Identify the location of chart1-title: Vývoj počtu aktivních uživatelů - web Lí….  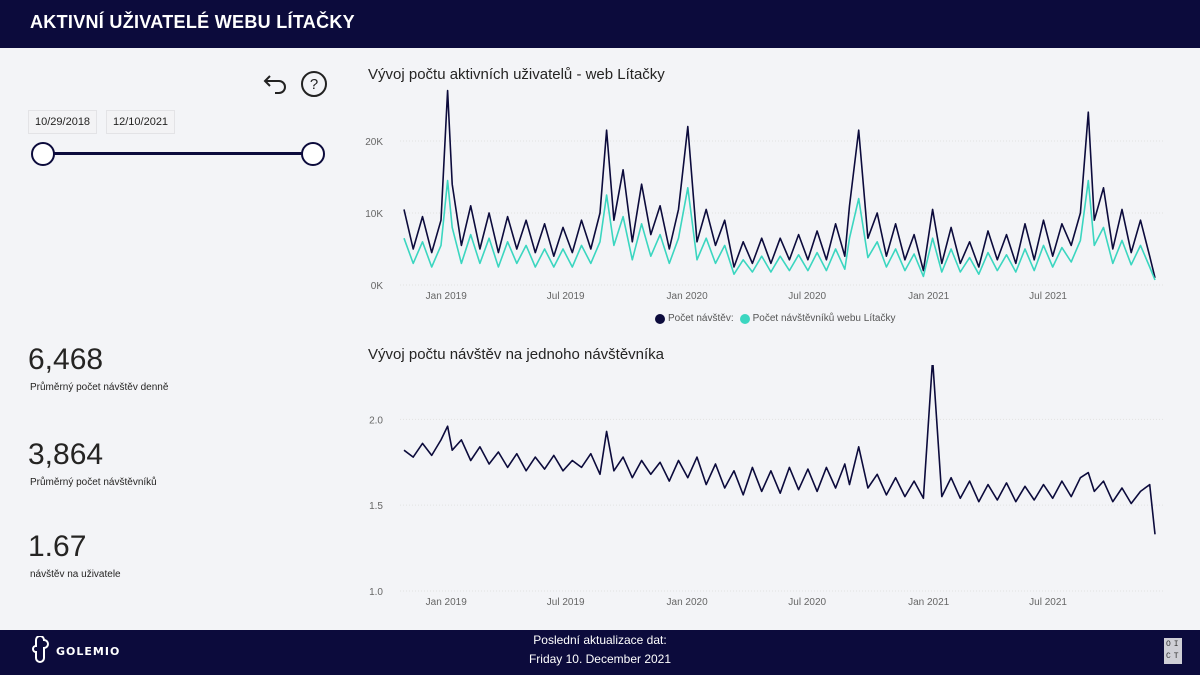
(516, 74).